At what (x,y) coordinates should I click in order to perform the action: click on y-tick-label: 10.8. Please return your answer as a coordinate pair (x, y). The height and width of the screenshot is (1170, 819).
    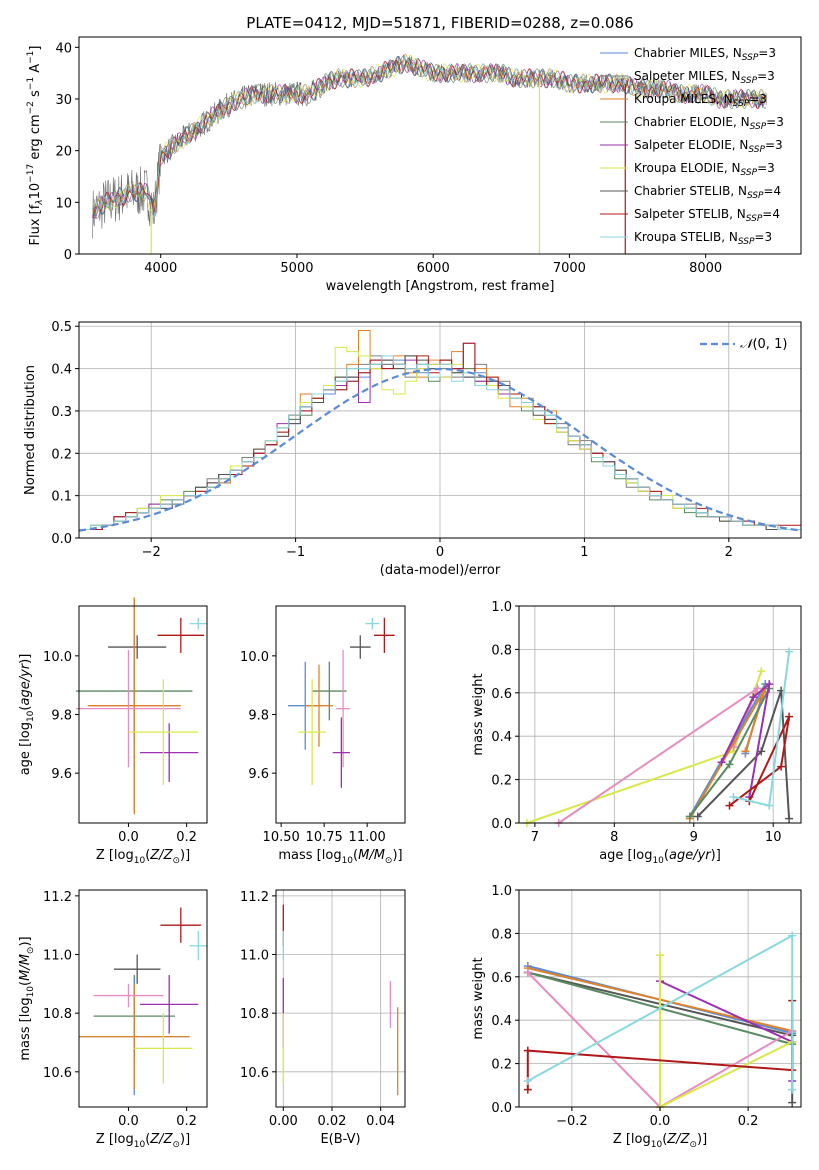
    Looking at the image, I should click on (254, 1014).